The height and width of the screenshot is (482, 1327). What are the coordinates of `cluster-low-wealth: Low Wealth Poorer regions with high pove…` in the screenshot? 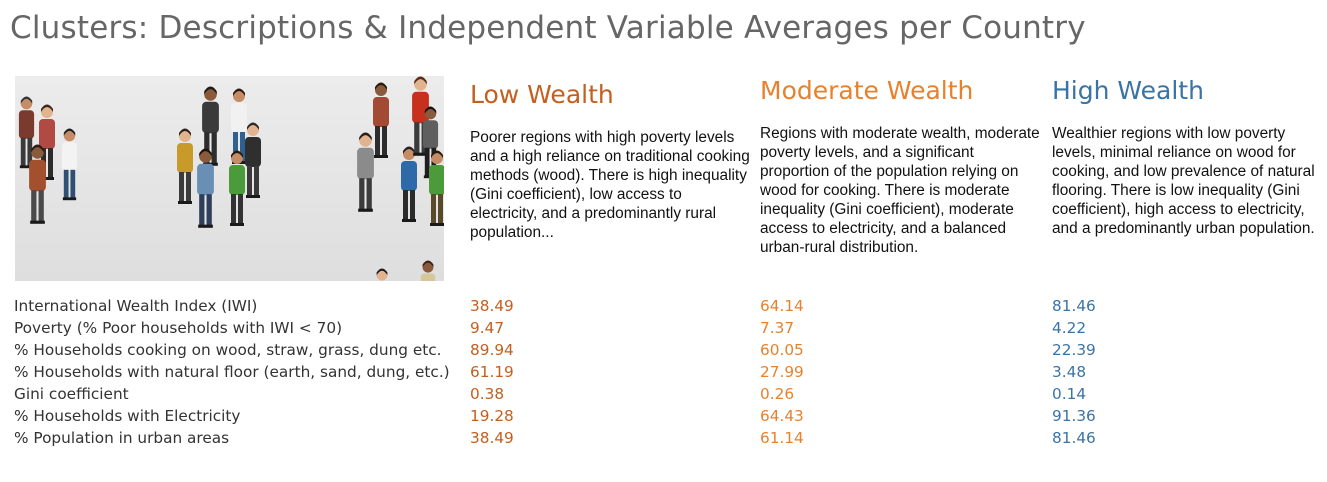 It's located at (610, 161).